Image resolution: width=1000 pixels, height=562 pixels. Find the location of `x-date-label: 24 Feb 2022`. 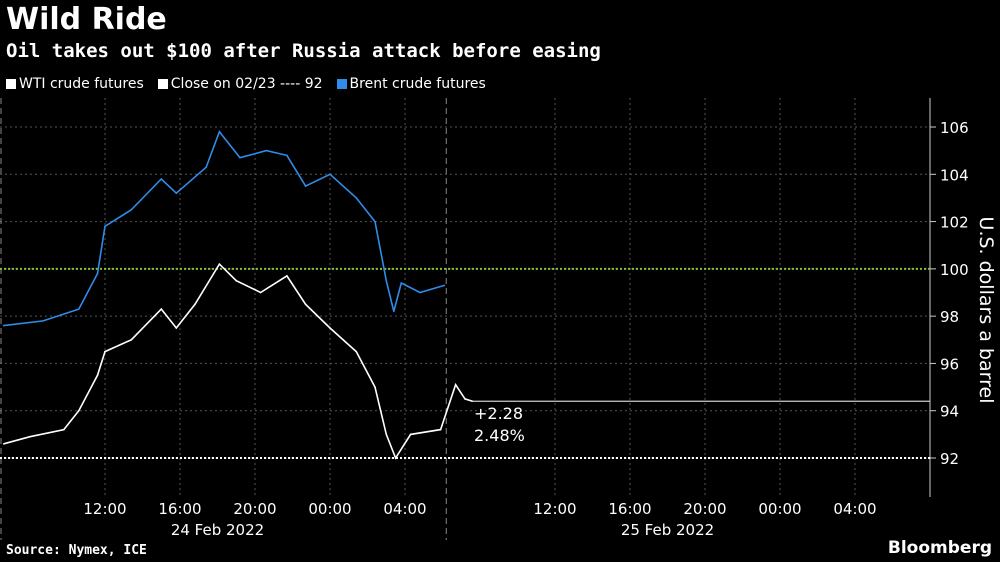

x-date-label: 24 Feb 2022 is located at coordinates (217, 530).